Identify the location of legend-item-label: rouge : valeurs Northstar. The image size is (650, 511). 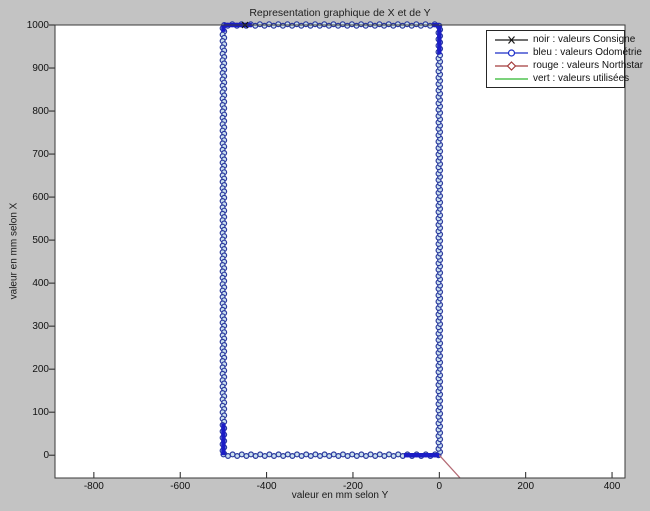
(588, 65).